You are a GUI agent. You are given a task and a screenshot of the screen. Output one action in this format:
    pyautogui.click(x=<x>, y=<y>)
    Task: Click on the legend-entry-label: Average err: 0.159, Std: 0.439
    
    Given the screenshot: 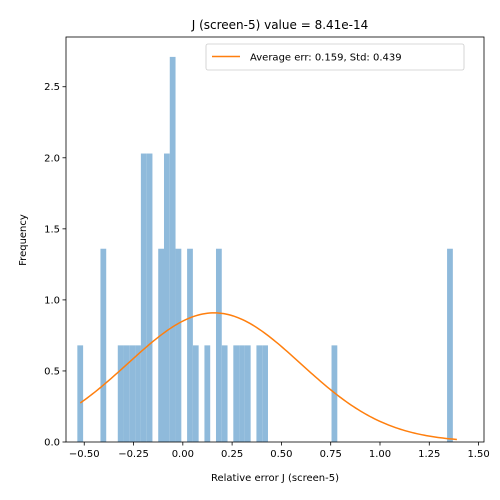 What is the action you would take?
    pyautogui.click(x=326, y=58)
    